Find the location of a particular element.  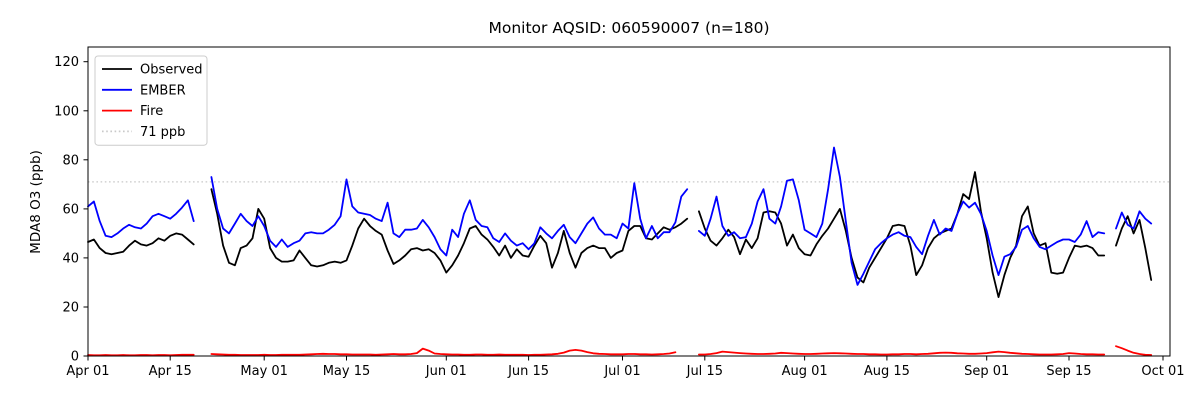

x-tick-label: Aug 01 is located at coordinates (805, 371).